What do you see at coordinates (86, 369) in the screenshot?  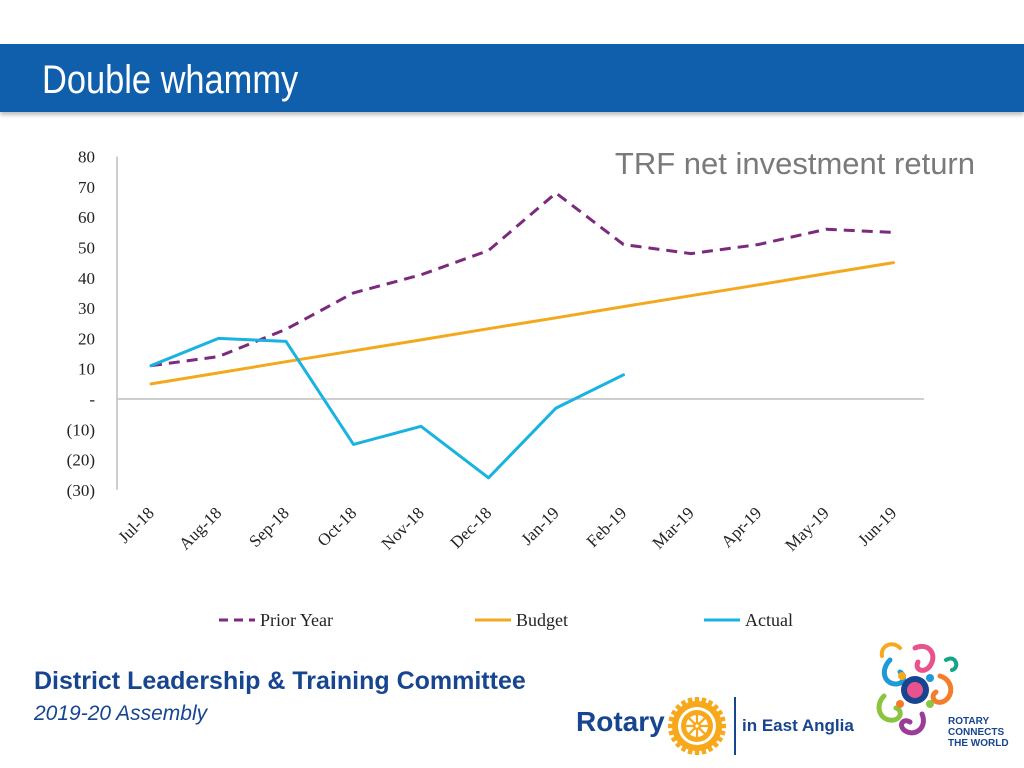 I see `y-tick-label: 10` at bounding box center [86, 369].